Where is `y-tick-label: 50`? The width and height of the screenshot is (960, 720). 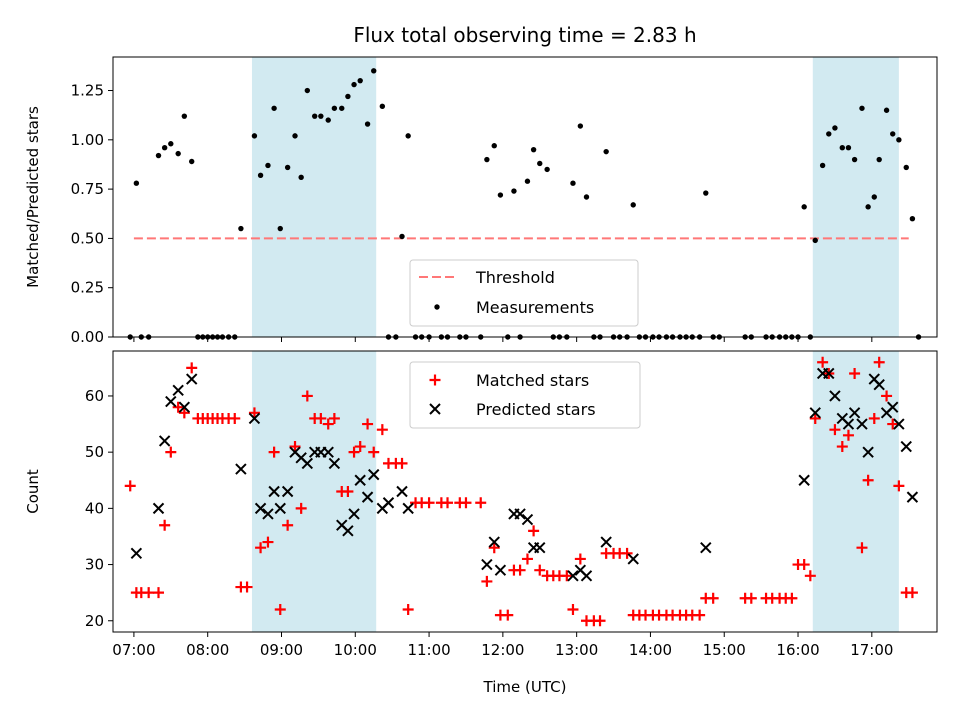
y-tick-label: 50 is located at coordinates (94, 452).